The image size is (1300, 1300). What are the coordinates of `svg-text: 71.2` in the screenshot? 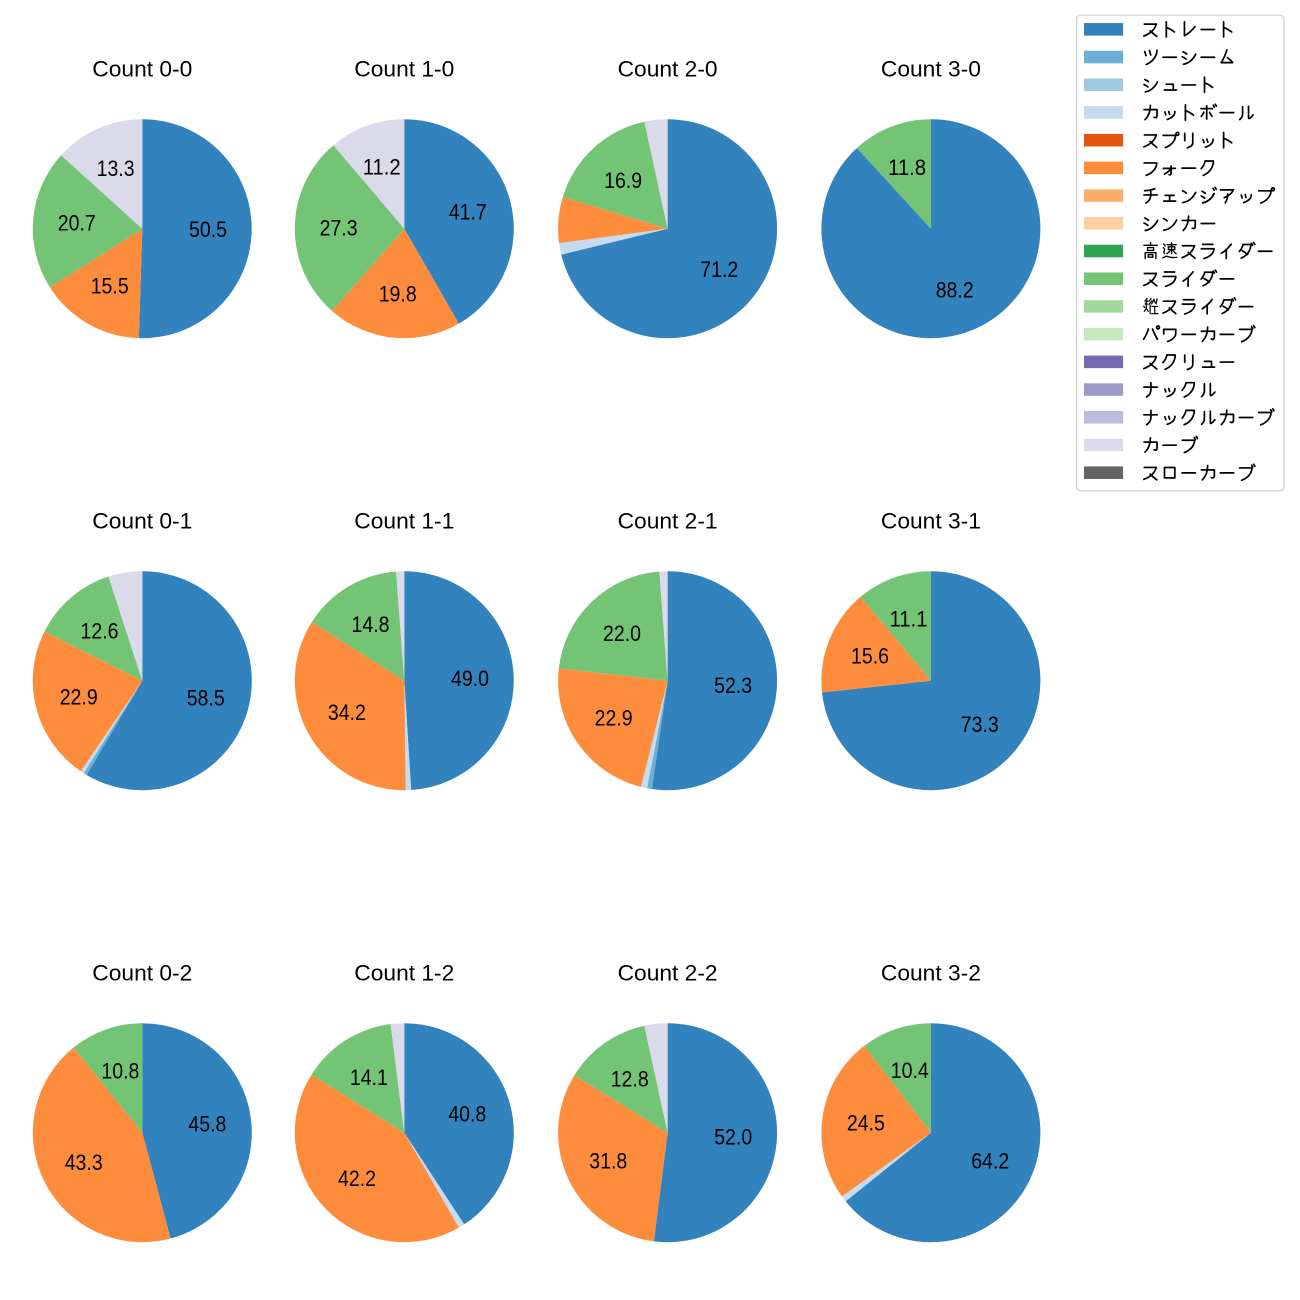 It's located at (719, 269).